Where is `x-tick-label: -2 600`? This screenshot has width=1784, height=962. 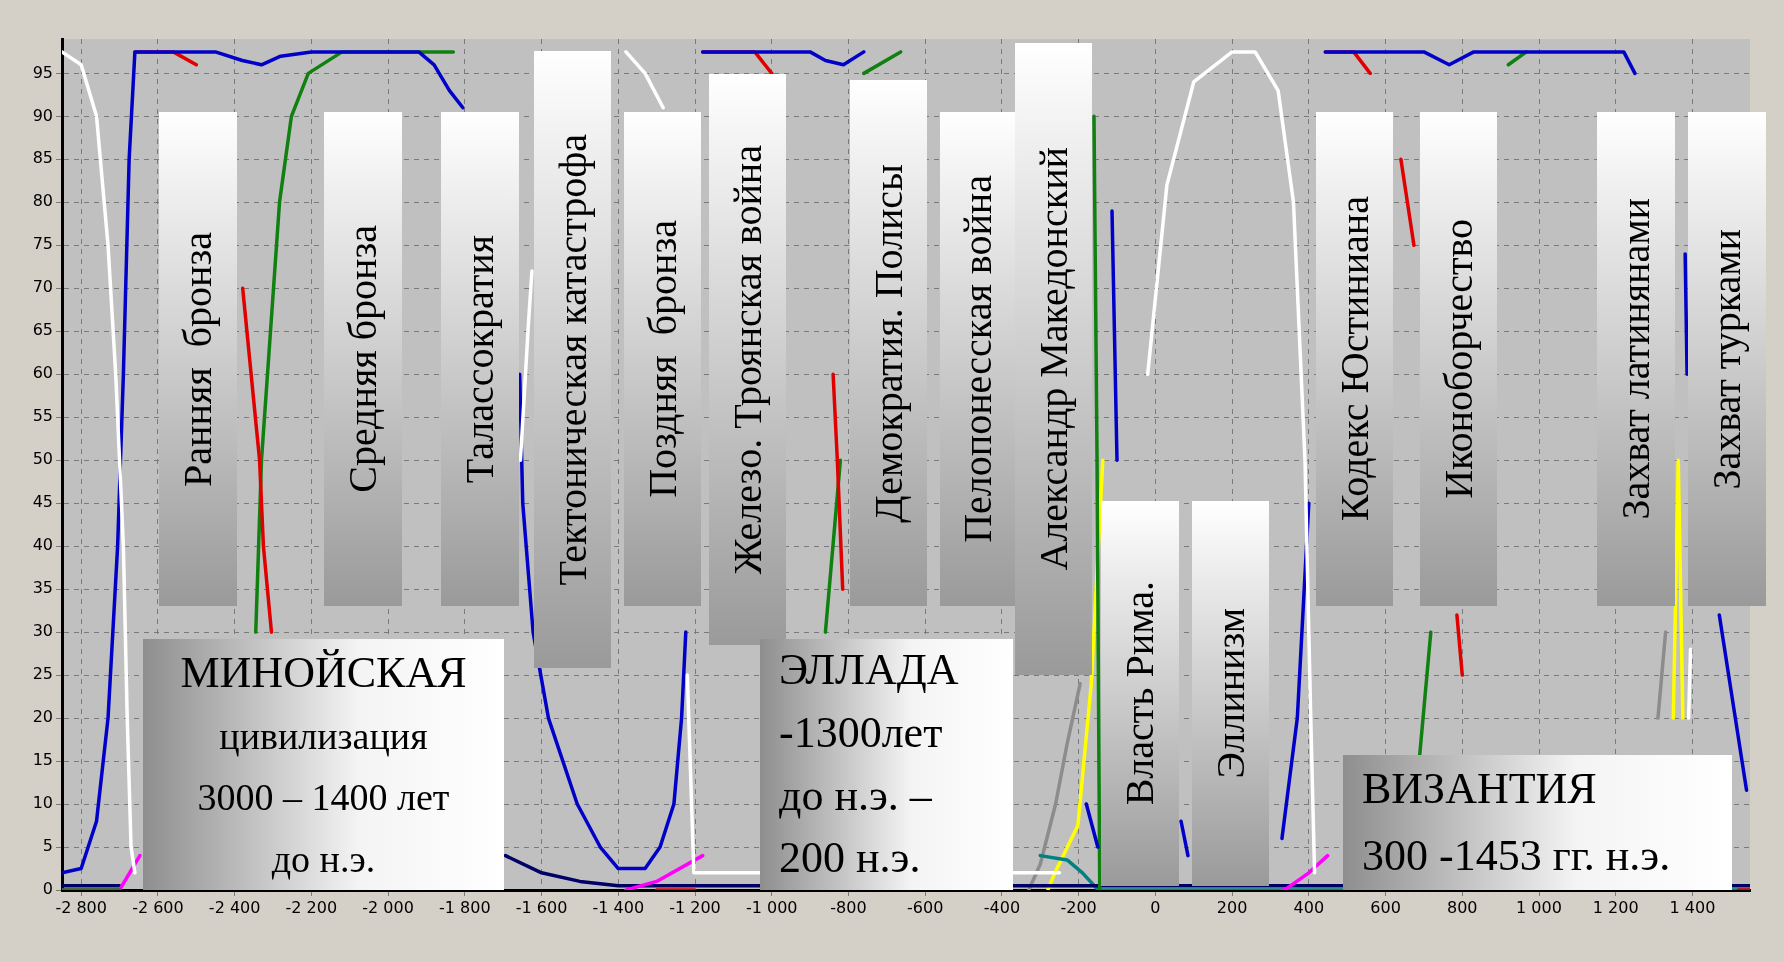 x-tick-label: -2 600 is located at coordinates (158, 907).